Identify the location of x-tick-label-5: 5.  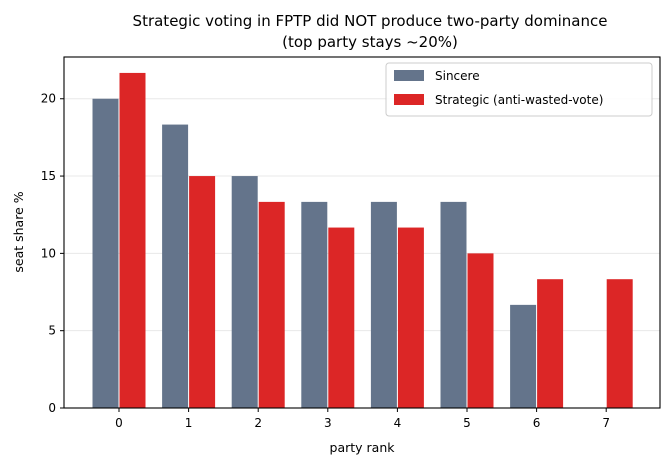
(467, 423).